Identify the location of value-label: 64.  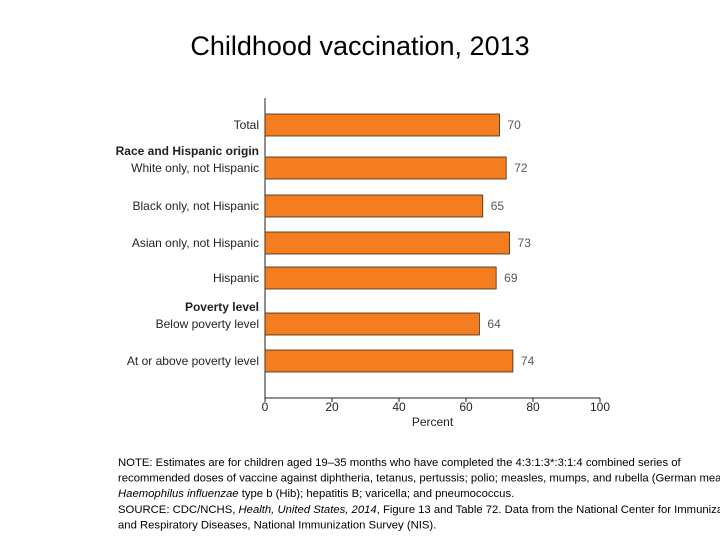
(494, 324).